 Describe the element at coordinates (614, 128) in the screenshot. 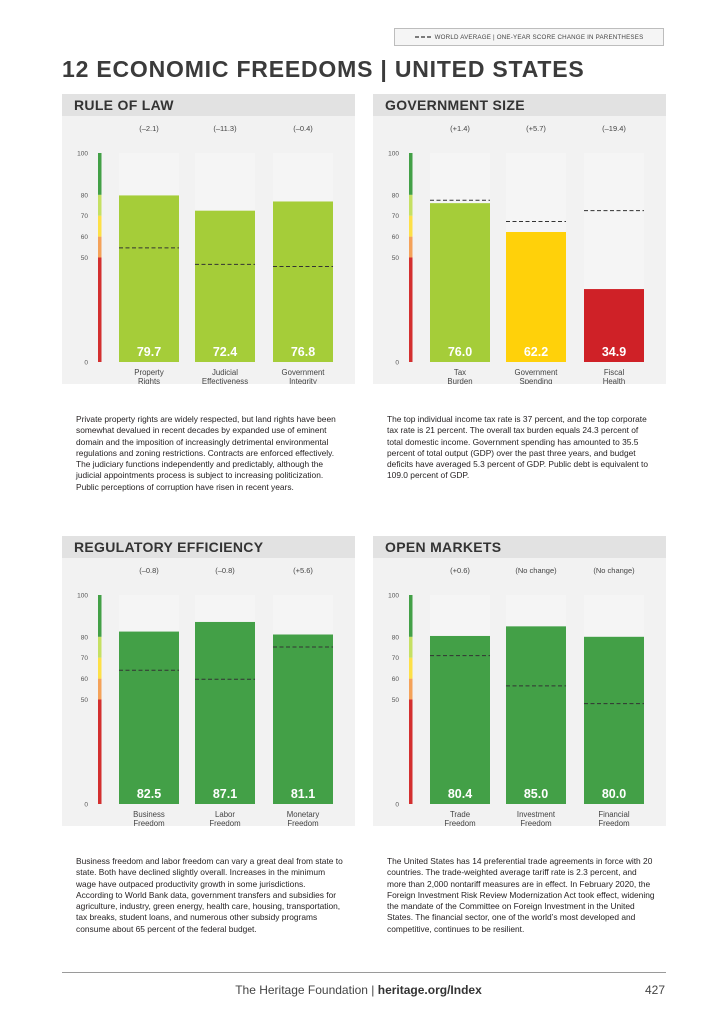

I see `change-label: (–19.4)` at that location.